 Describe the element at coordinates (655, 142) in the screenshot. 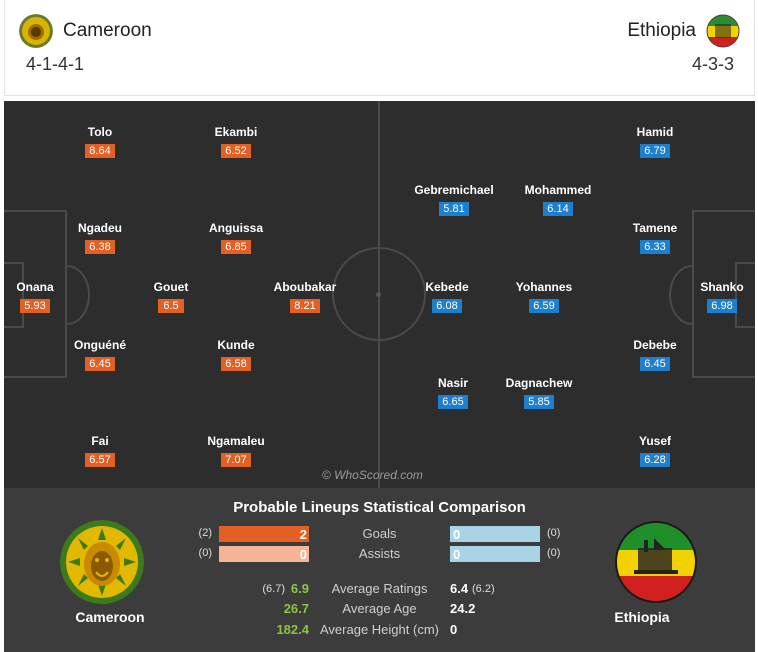

I see `player-card: Hamid 6.79` at that location.